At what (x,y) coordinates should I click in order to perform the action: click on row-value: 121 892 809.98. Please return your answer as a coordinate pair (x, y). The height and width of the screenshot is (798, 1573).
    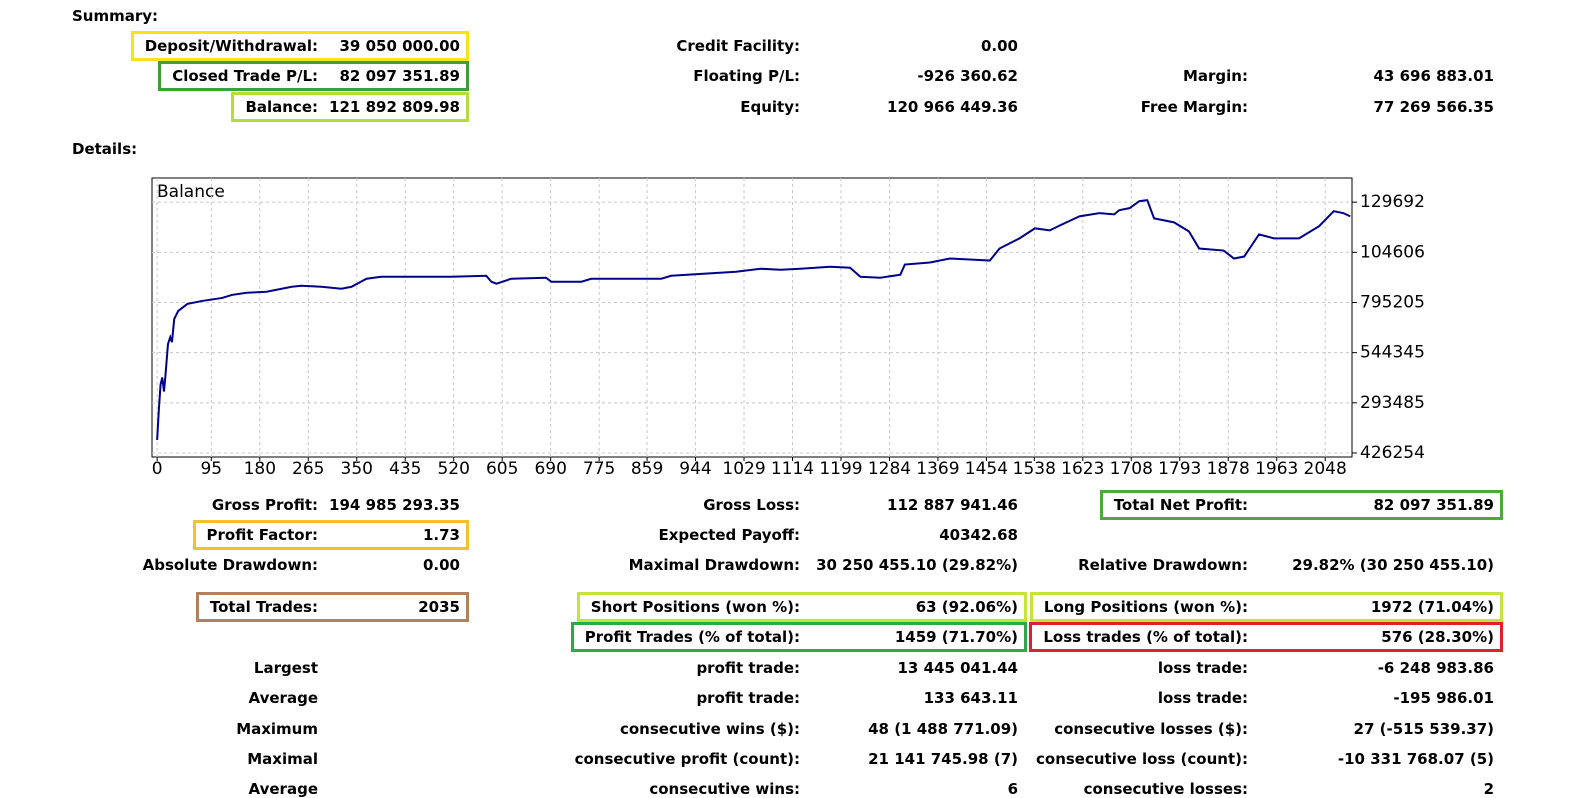
    Looking at the image, I should click on (394, 107).